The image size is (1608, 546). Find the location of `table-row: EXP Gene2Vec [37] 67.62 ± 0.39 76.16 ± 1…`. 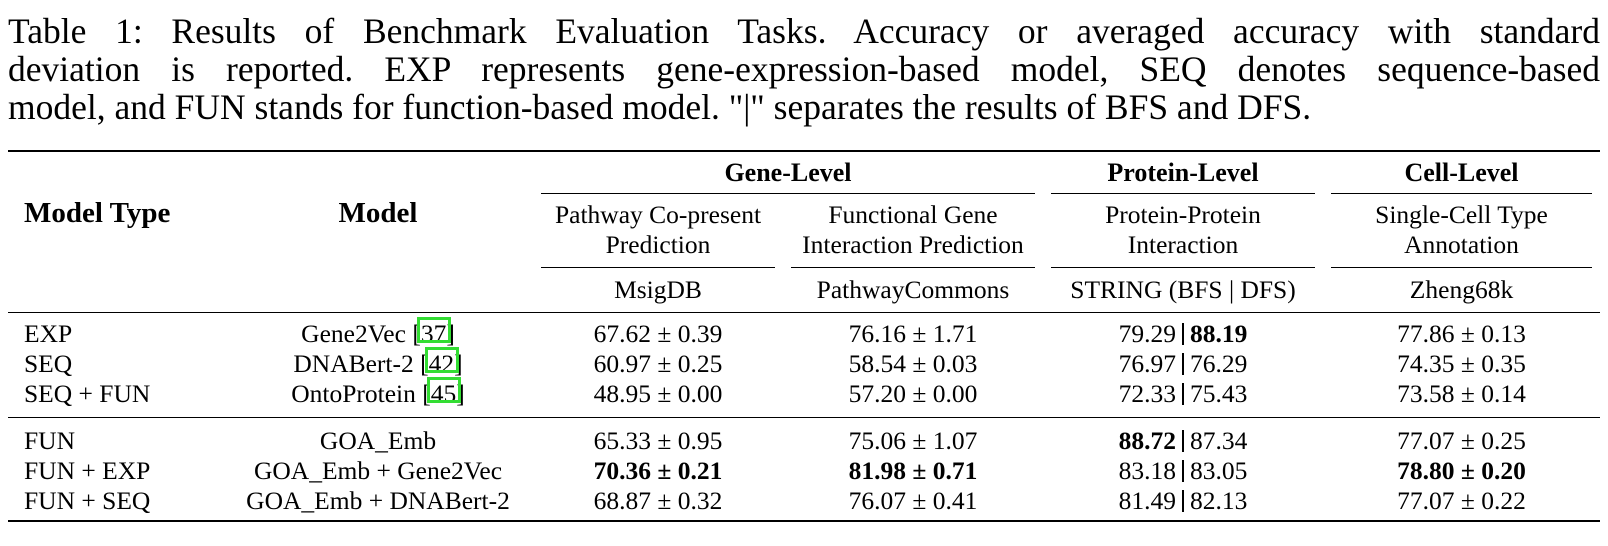

table-row: EXP Gene2Vec [37] 67.62 ± 0.39 76.16 ± 1… is located at coordinates (804, 331).